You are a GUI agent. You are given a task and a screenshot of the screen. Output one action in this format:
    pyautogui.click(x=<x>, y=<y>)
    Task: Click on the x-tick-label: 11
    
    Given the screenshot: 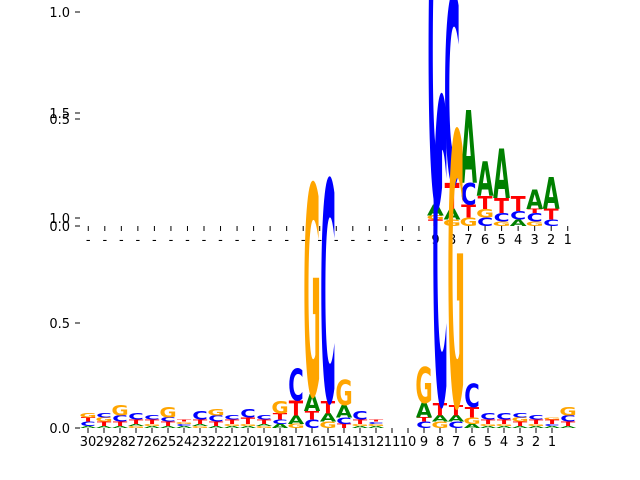 What is the action you would take?
    pyautogui.click(x=392, y=442)
    